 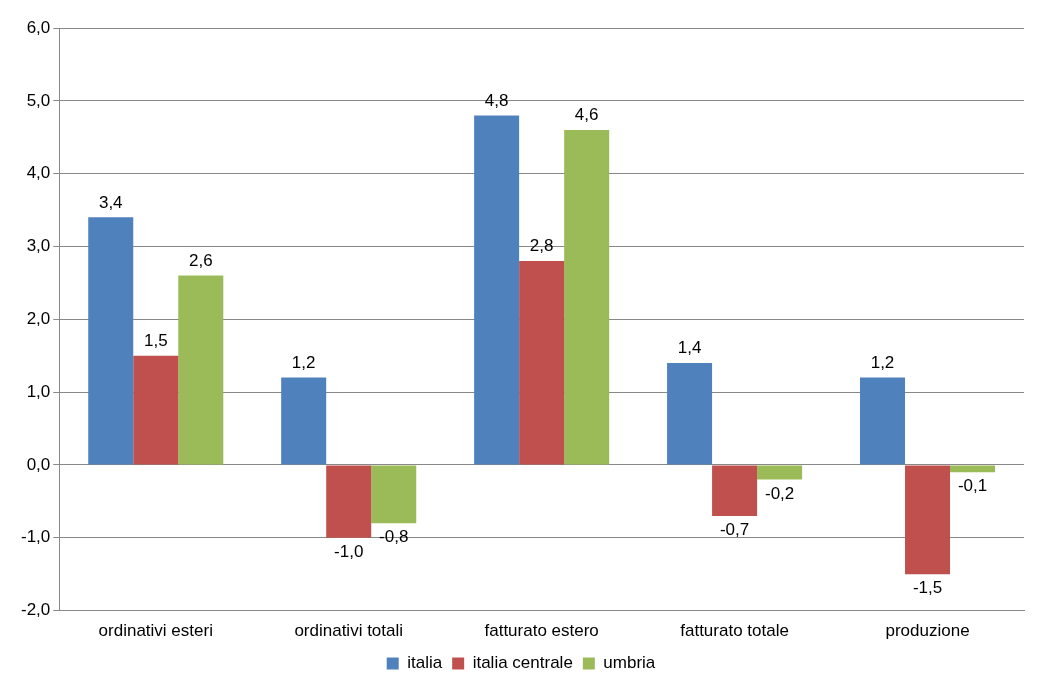 I want to click on x-tick-label: fatturato estero, so click(x=541, y=631).